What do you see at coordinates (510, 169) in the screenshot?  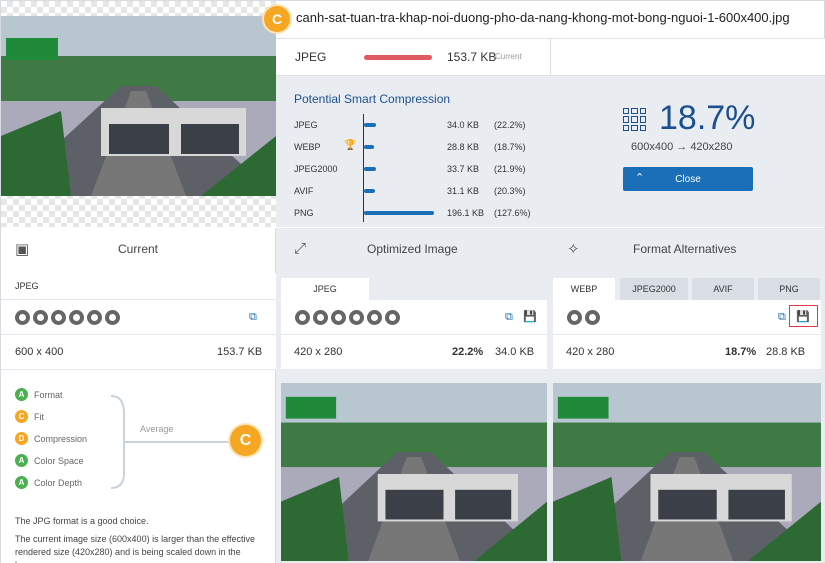 I see `format-percent: (21.9%)` at bounding box center [510, 169].